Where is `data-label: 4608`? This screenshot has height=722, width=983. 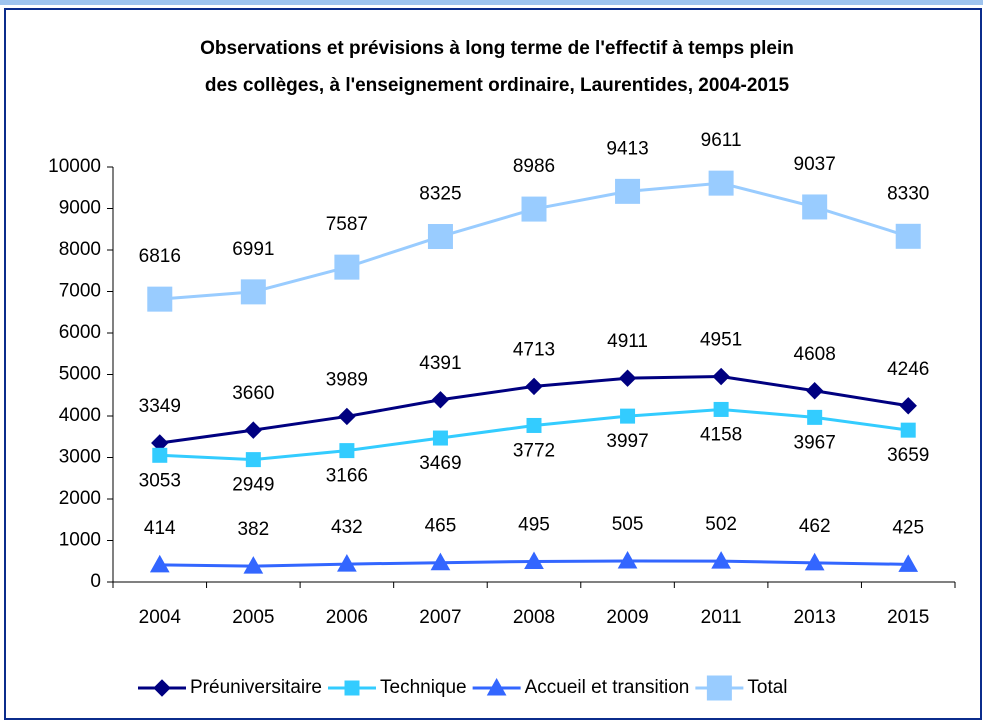 data-label: 4608 is located at coordinates (815, 354).